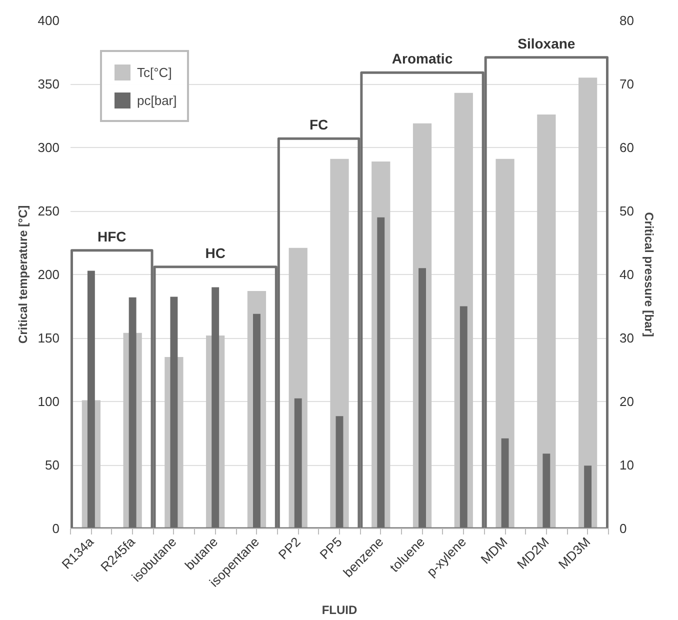 Image resolution: width=678 pixels, height=620 pixels. I want to click on annotation: HFC, so click(112, 236).